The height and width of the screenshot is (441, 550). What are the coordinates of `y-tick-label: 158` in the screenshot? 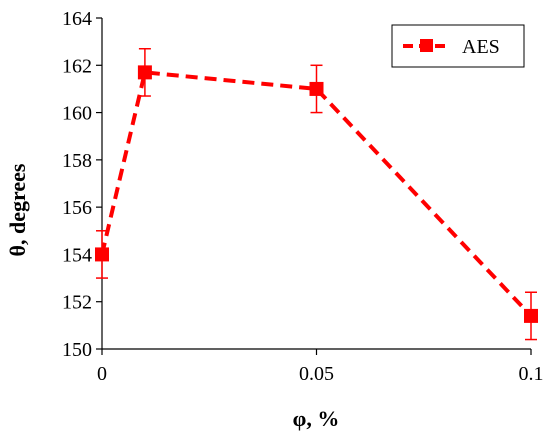 It's located at (77, 161).